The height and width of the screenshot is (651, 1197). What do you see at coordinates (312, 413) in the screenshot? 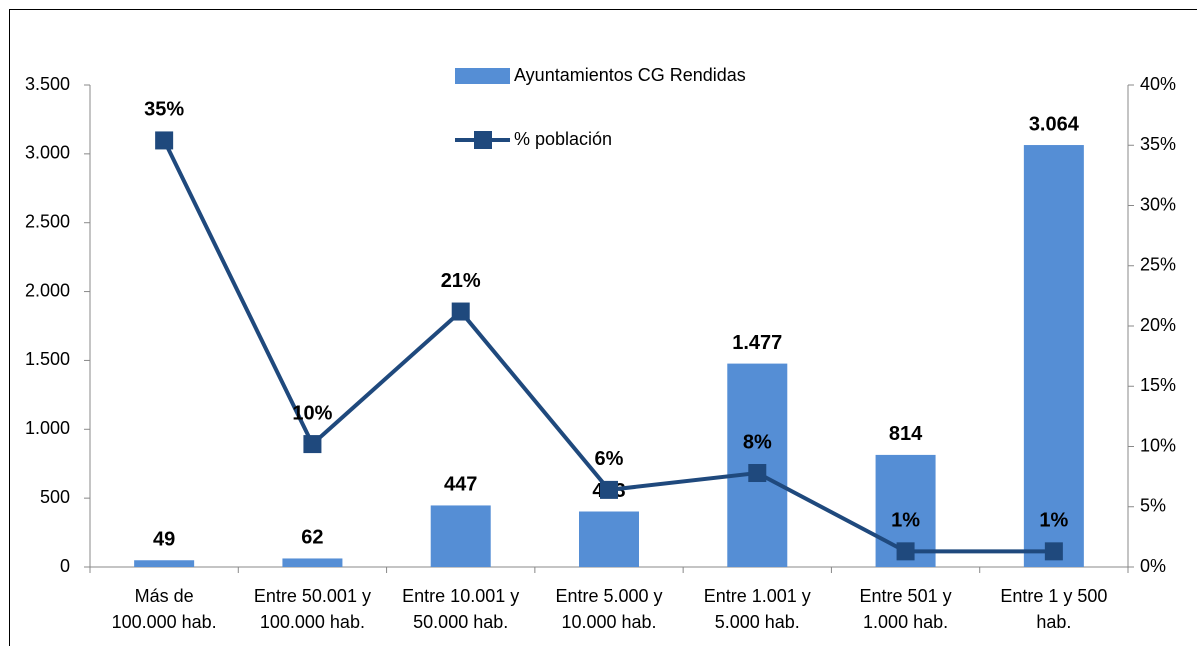
I see `line-value-label: 10%` at bounding box center [312, 413].